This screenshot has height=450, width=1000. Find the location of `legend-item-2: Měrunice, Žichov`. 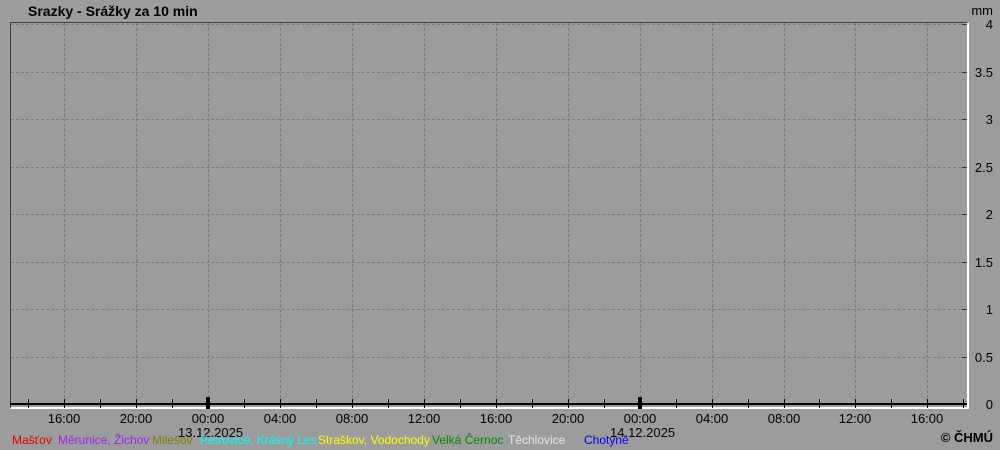

legend-item-2: Měrunice, Žichov is located at coordinates (104, 440).